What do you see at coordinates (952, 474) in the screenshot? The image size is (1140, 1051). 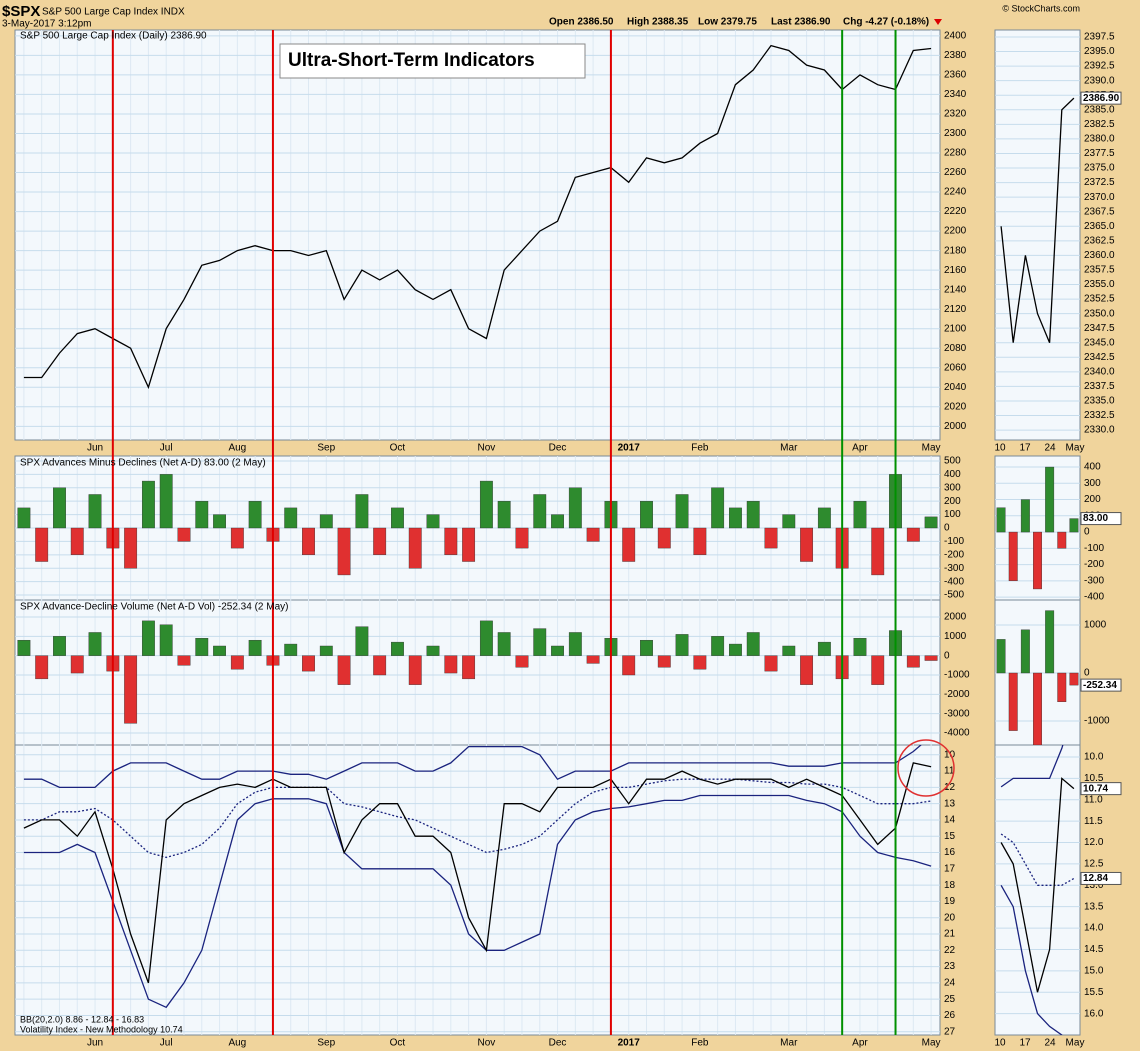 I see `y-tick-label: 400` at bounding box center [952, 474].